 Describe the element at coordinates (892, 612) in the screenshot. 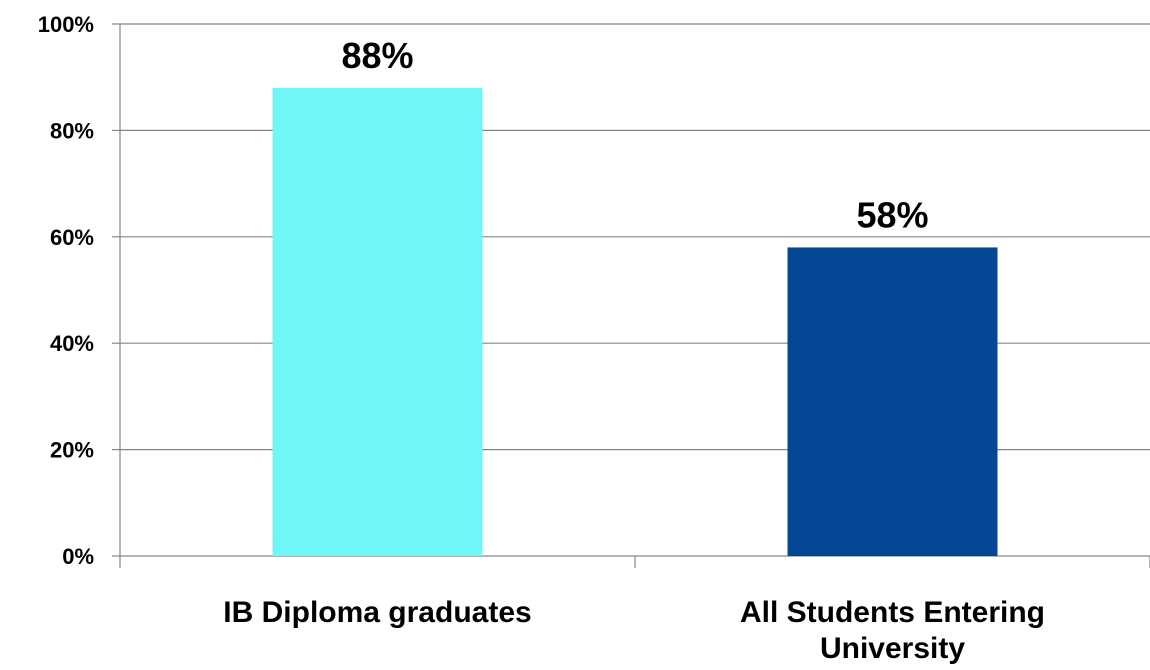

I see `x-category-label: All Students Entering` at that location.